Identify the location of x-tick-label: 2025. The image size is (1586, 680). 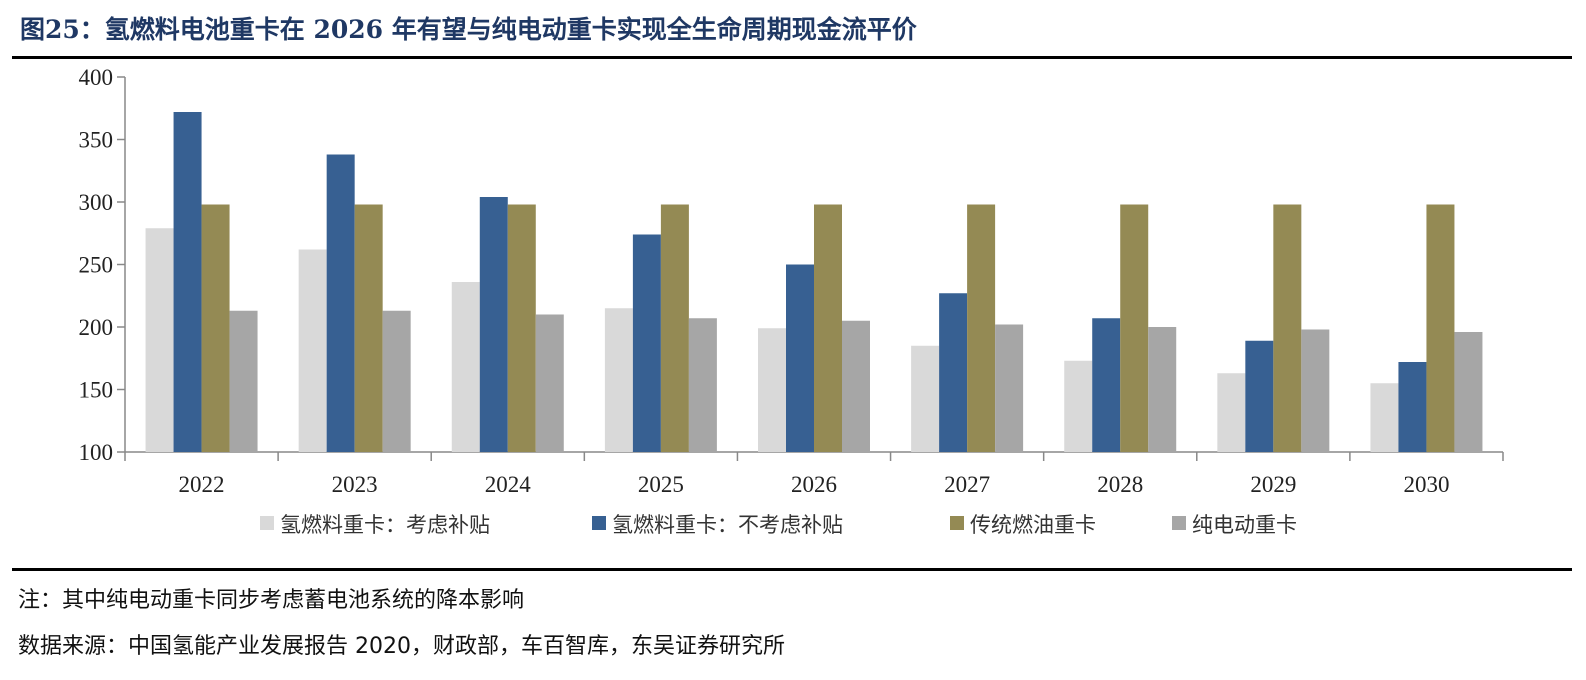
(661, 484).